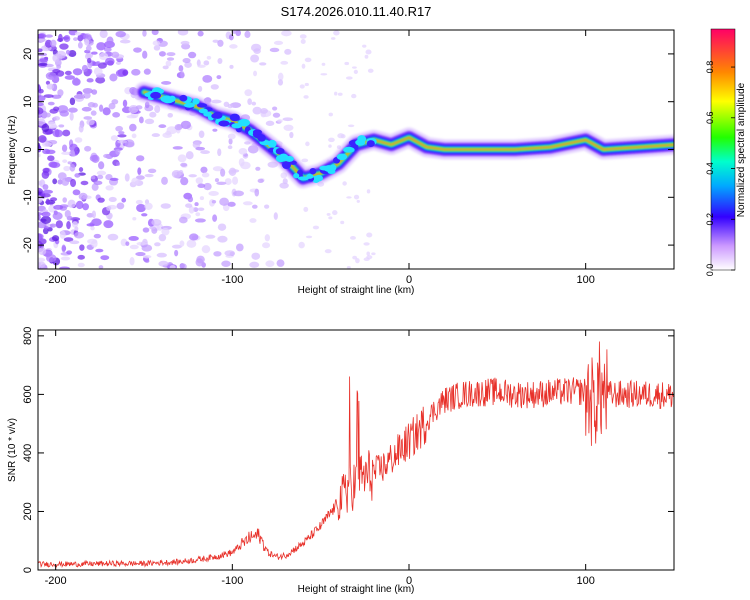 The width and height of the screenshot is (750, 600). Describe the element at coordinates (356, 589) in the screenshot. I see `snr-x-axis-label: Height of straight line (km)` at that location.